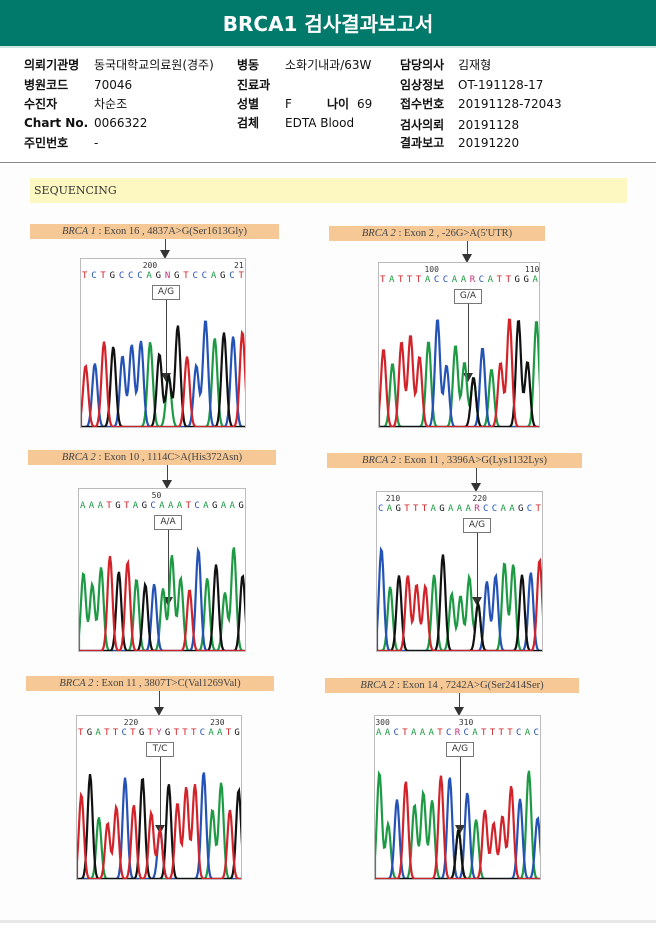 The image size is (656, 933). I want to click on position-number: 50, so click(156, 495).